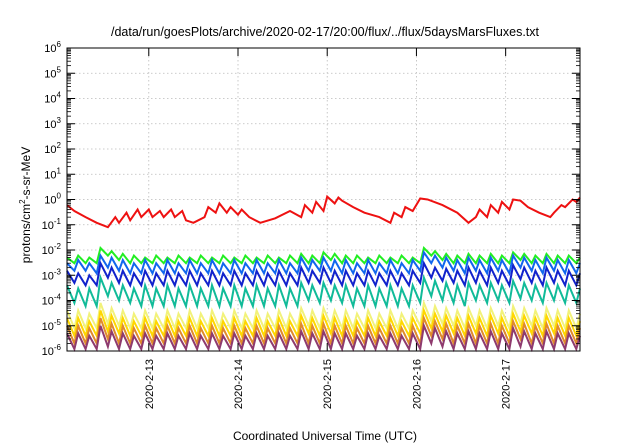 This screenshot has height=448, width=640. Describe the element at coordinates (26, 173) in the screenshot. I see `y-axis-label-post: -s-sr-MeV` at that location.